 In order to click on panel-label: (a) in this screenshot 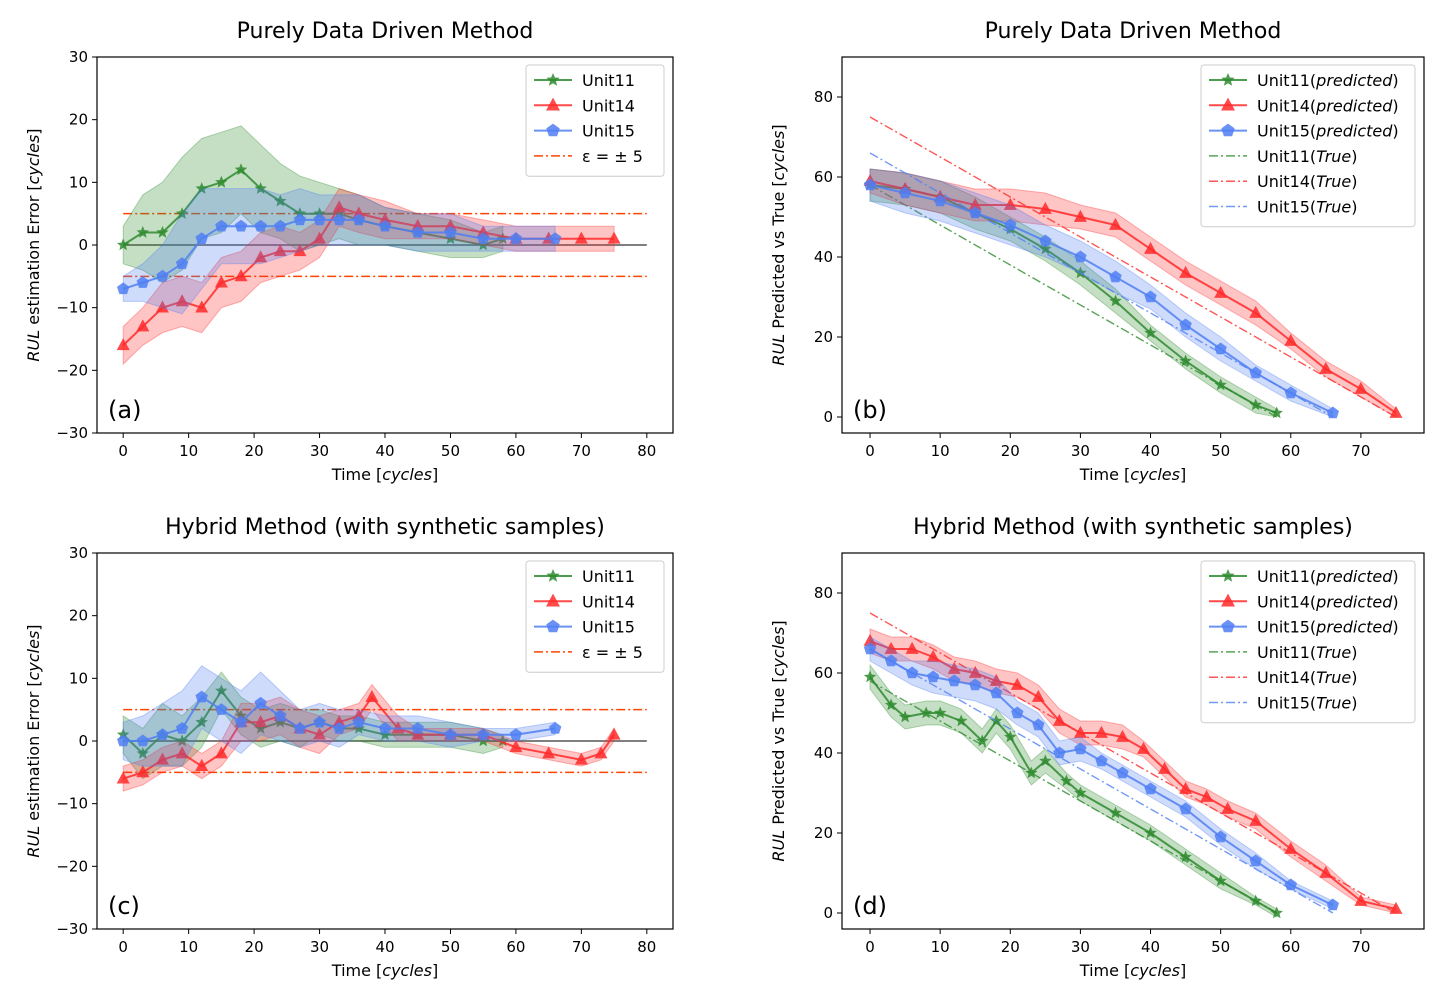, I will do `click(124, 410)`.